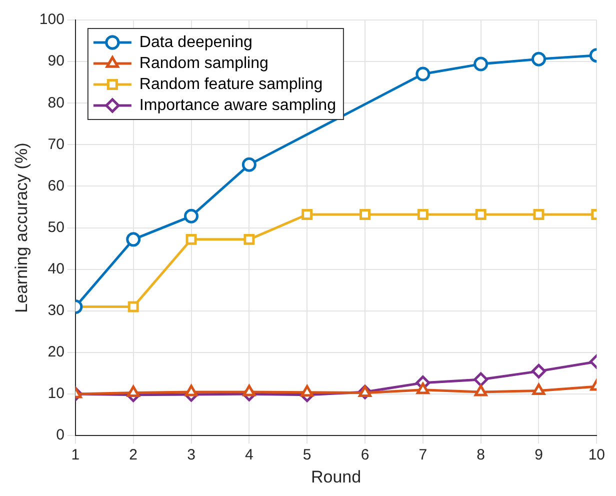 Image resolution: width=616 pixels, height=496 pixels. Describe the element at coordinates (203, 63) in the screenshot. I see `legend-label: Random sampling` at that location.